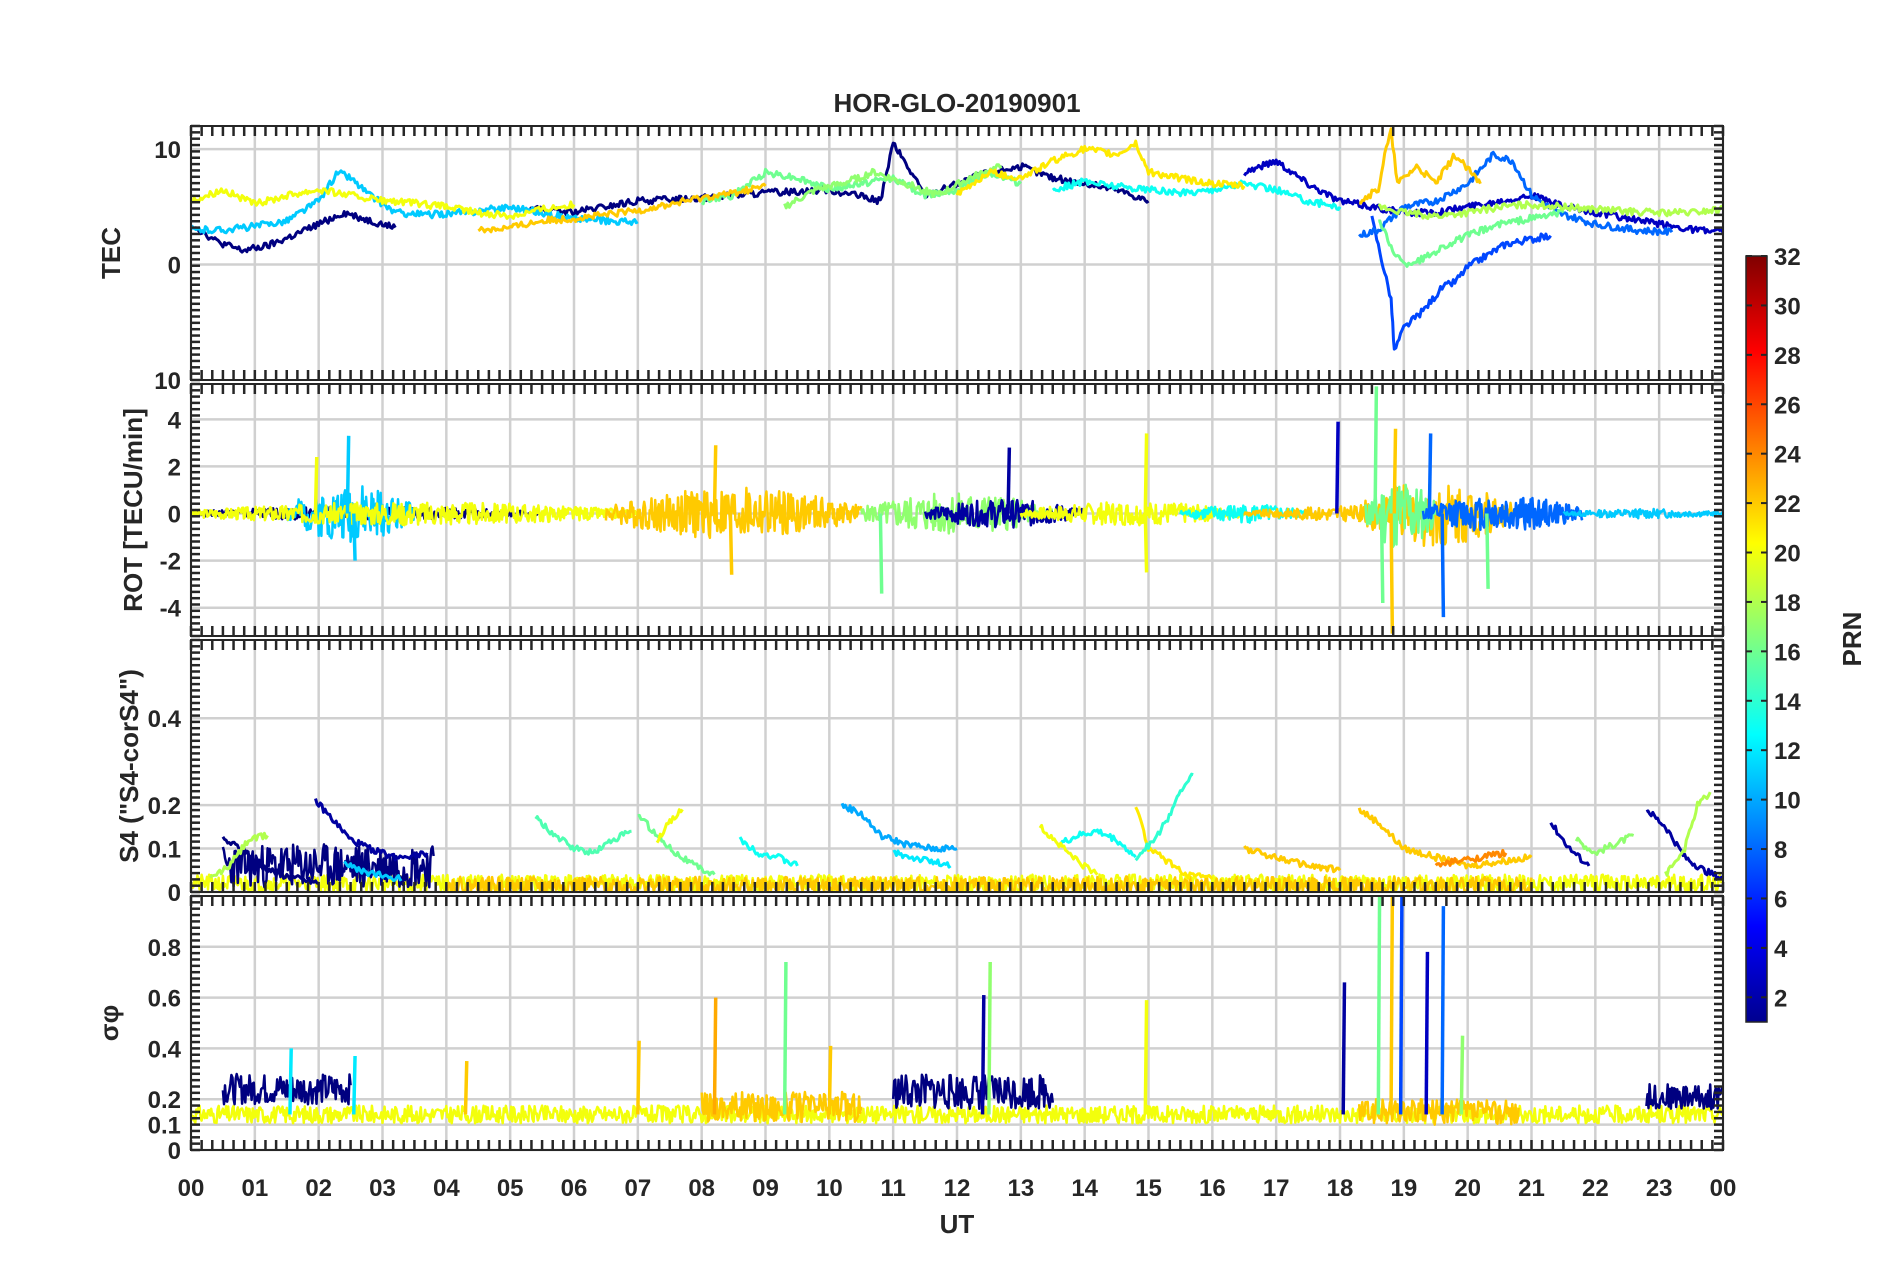 This screenshot has width=1902, height=1272. I want to click on colorbar-tick-label: 28, so click(1787, 356).